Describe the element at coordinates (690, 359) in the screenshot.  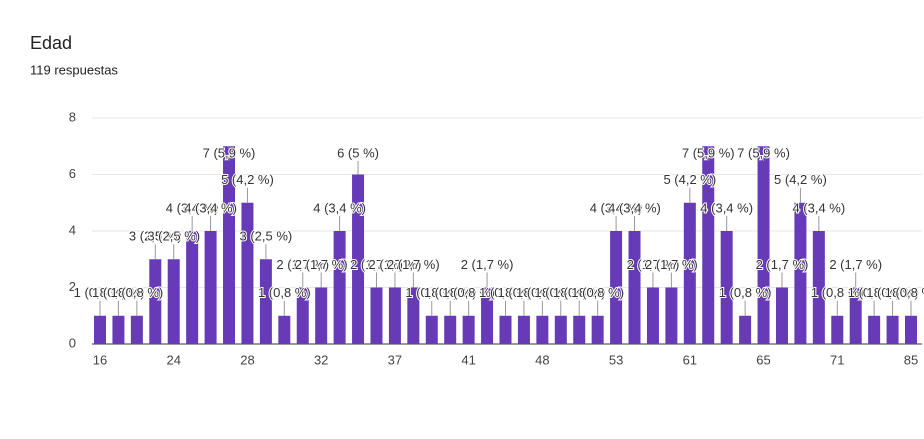
I see `x-tick-label: 61` at that location.